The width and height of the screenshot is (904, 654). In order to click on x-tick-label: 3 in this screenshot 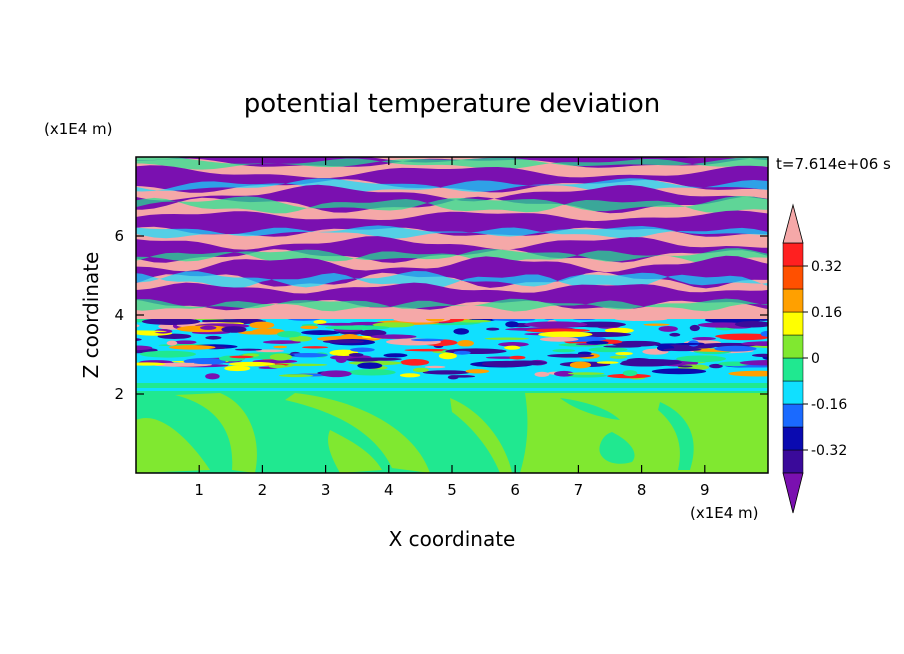, I will do `click(326, 490)`.